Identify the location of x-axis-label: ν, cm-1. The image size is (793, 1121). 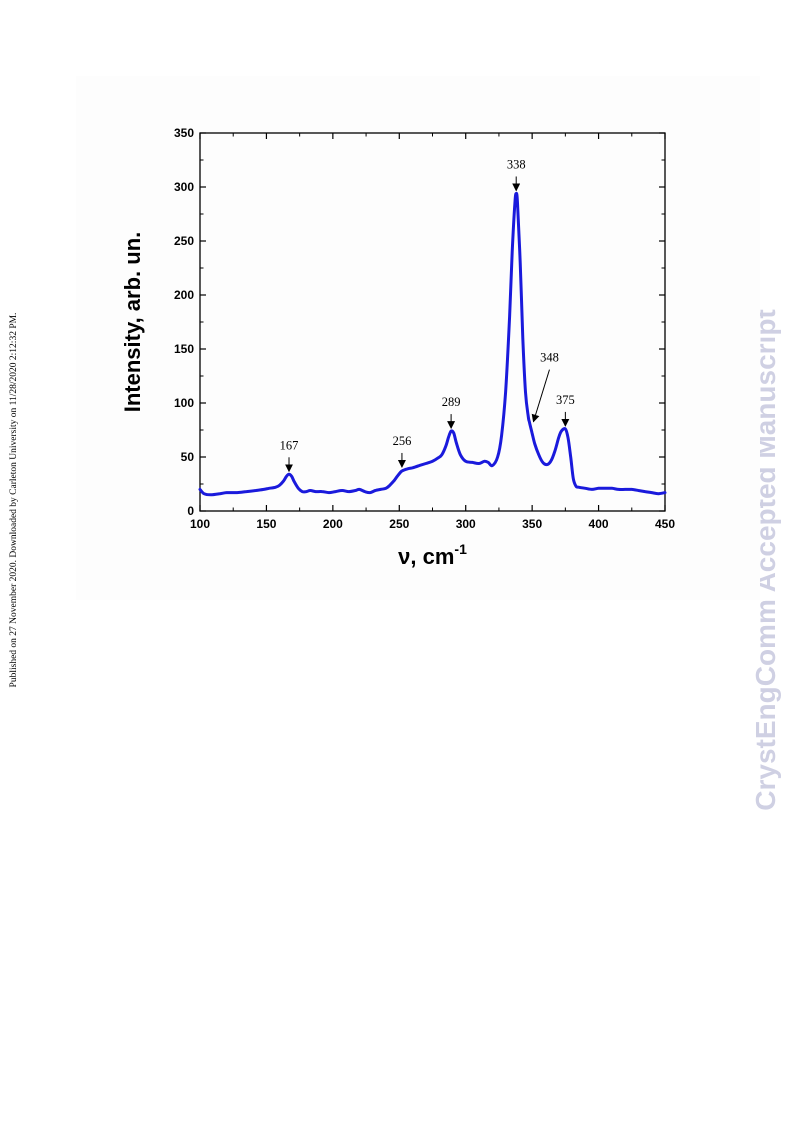
(432, 555).